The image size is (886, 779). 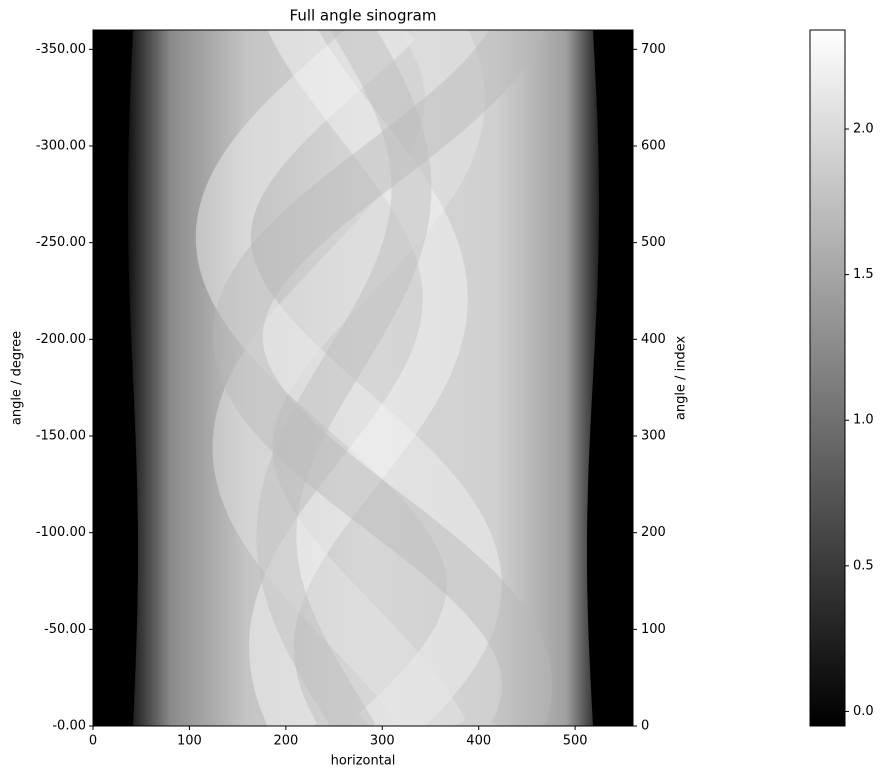 I want to click on y-tick-label: -350.00, so click(x=61, y=49).